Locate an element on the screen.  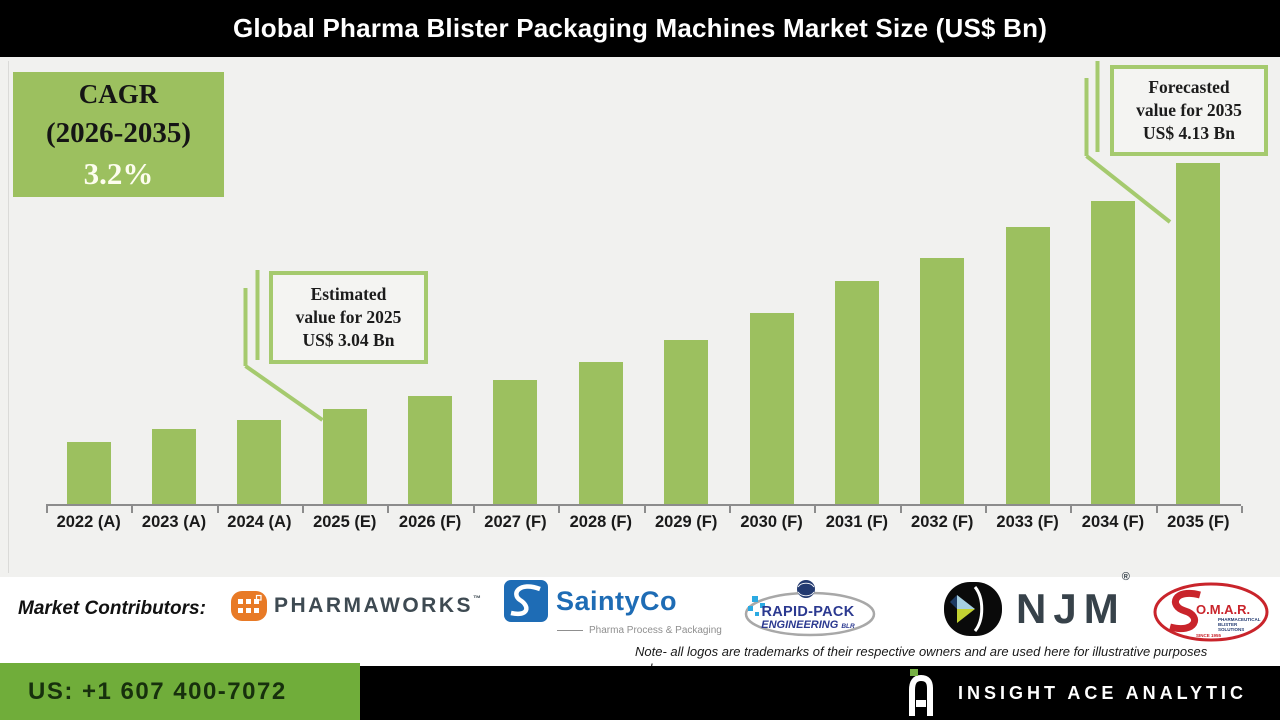
saintyco-wordmark: SaintyCo is located at coordinates (617, 601).